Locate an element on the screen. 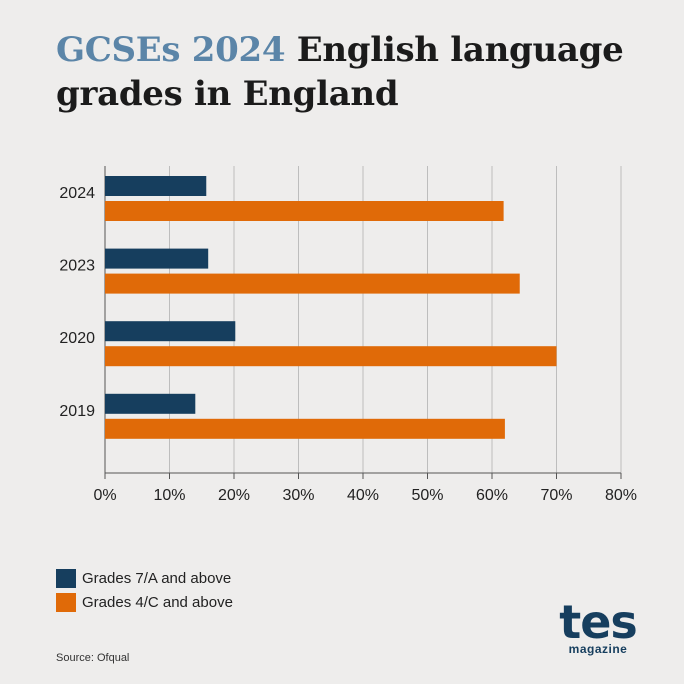  y-tick-label: 2019 is located at coordinates (77, 411).